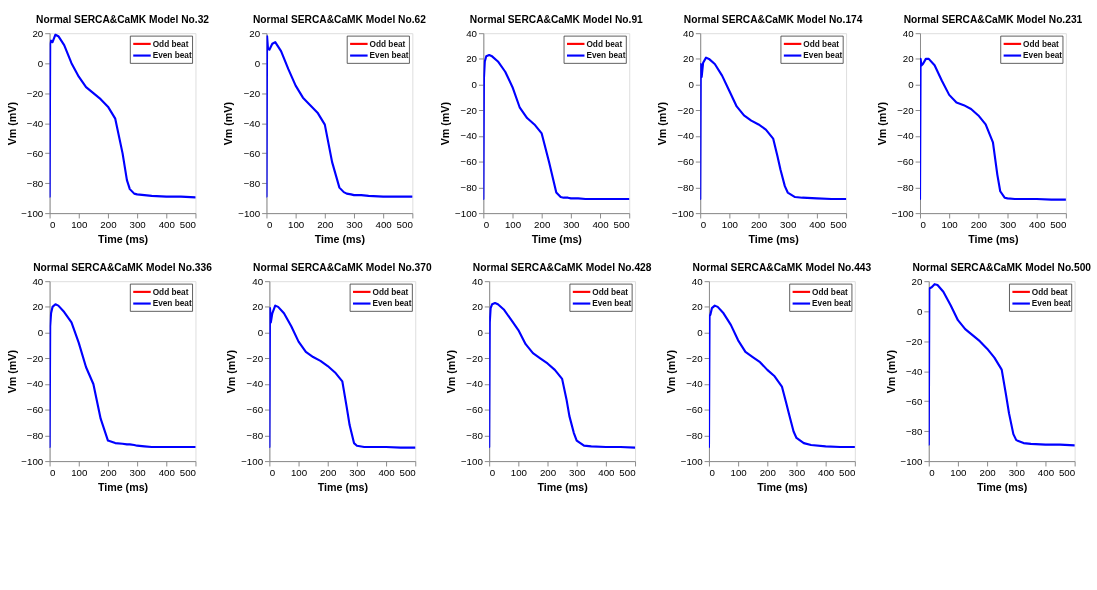 This screenshot has width=1097, height=590. I want to click on chart-title: Normal SERCA&CaMK Model No.231, so click(993, 19).